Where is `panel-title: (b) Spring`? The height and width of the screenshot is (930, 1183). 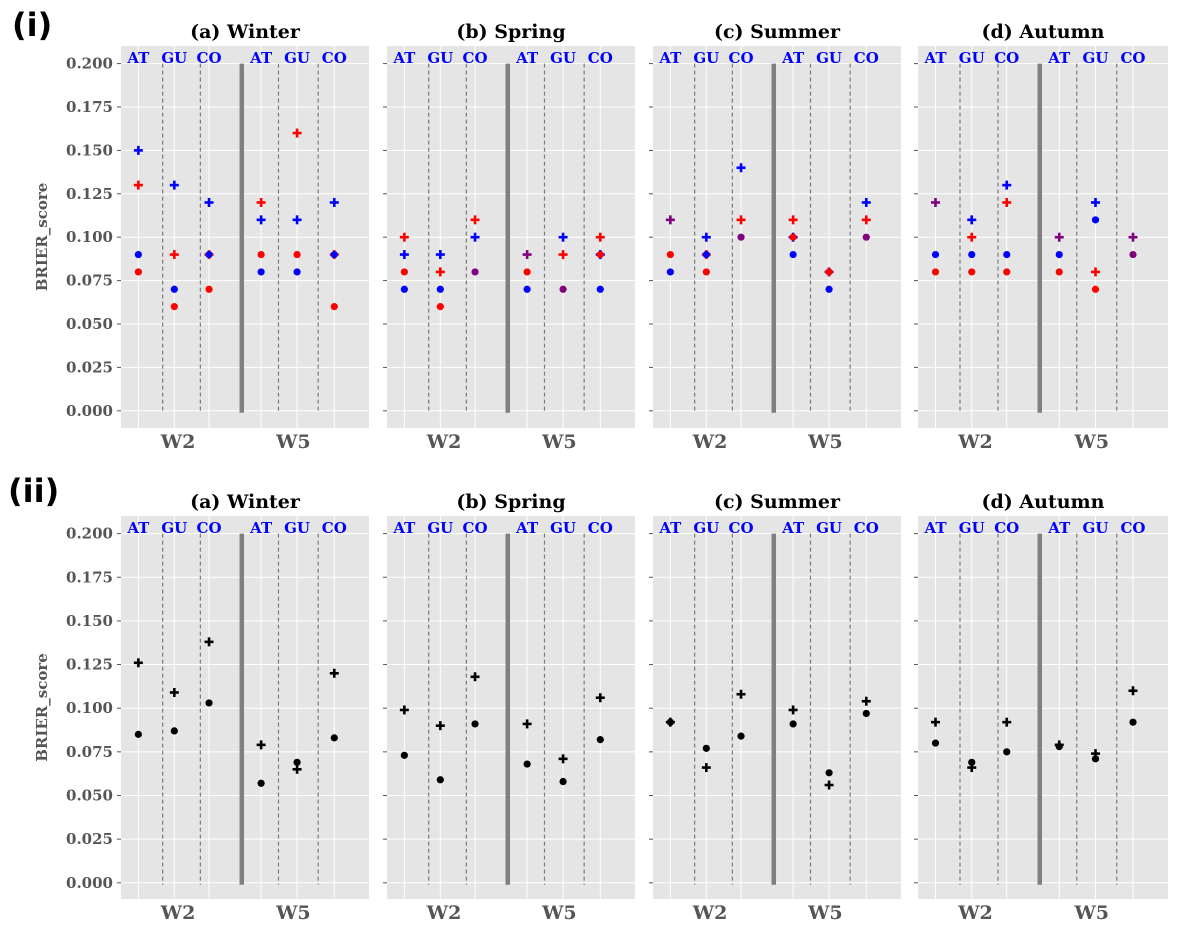 panel-title: (b) Spring is located at coordinates (510, 32).